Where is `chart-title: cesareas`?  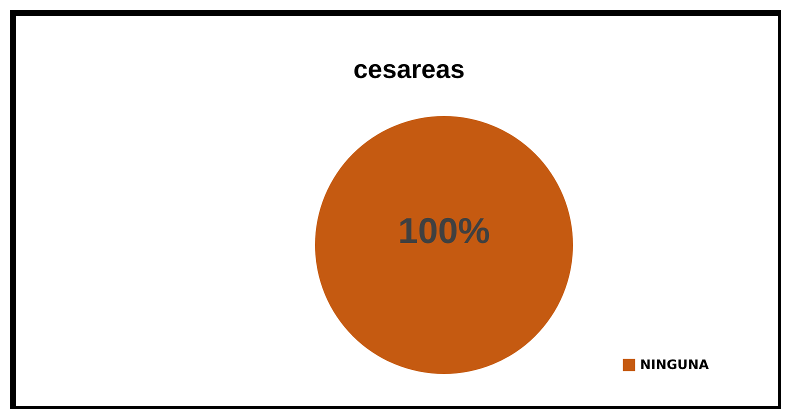
chart-title: cesareas is located at coordinates (409, 69).